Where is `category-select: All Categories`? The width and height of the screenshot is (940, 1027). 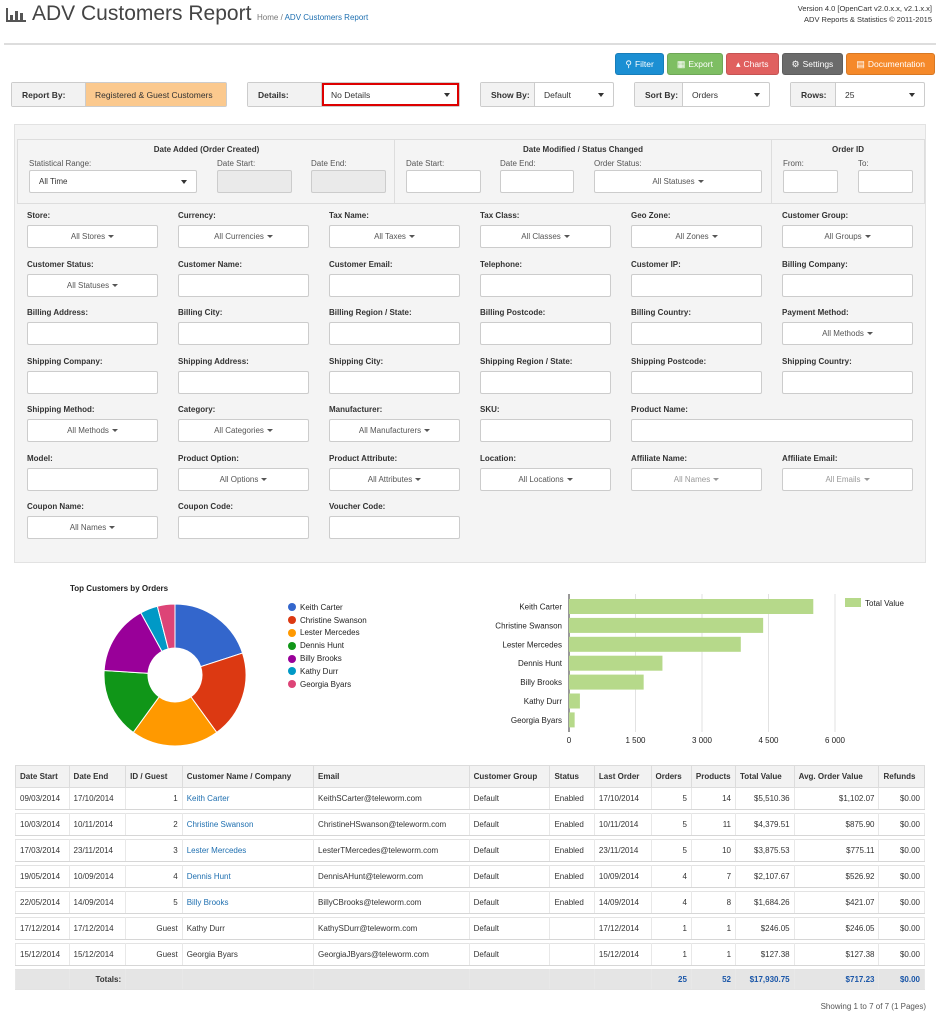 category-select: All Categories is located at coordinates (243, 430).